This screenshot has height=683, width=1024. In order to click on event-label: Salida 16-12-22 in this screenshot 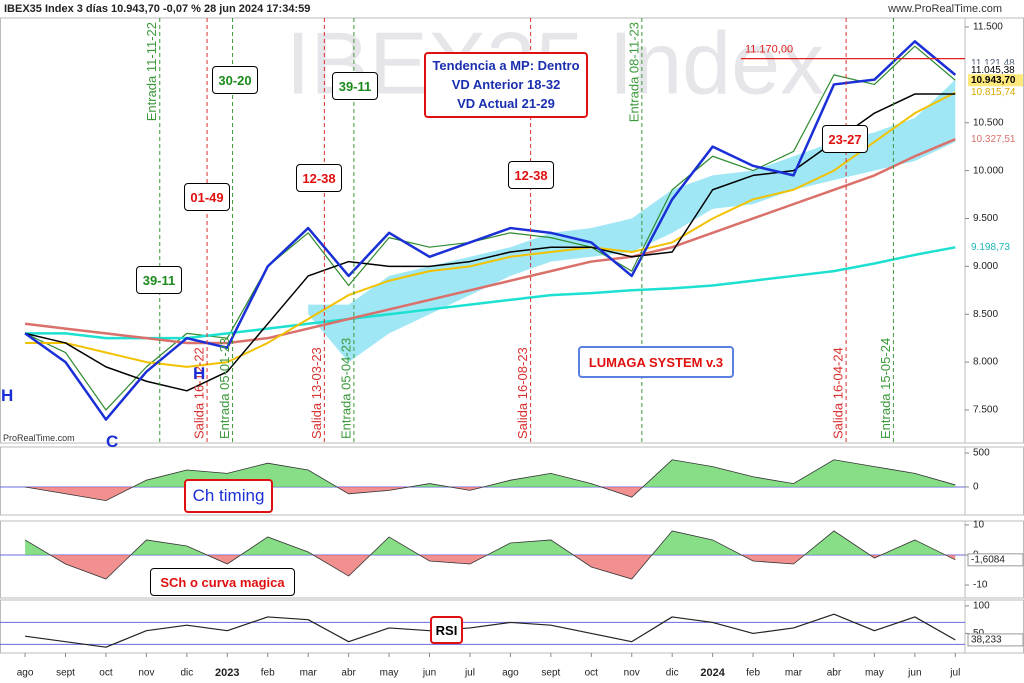, I will do `click(199, 393)`.